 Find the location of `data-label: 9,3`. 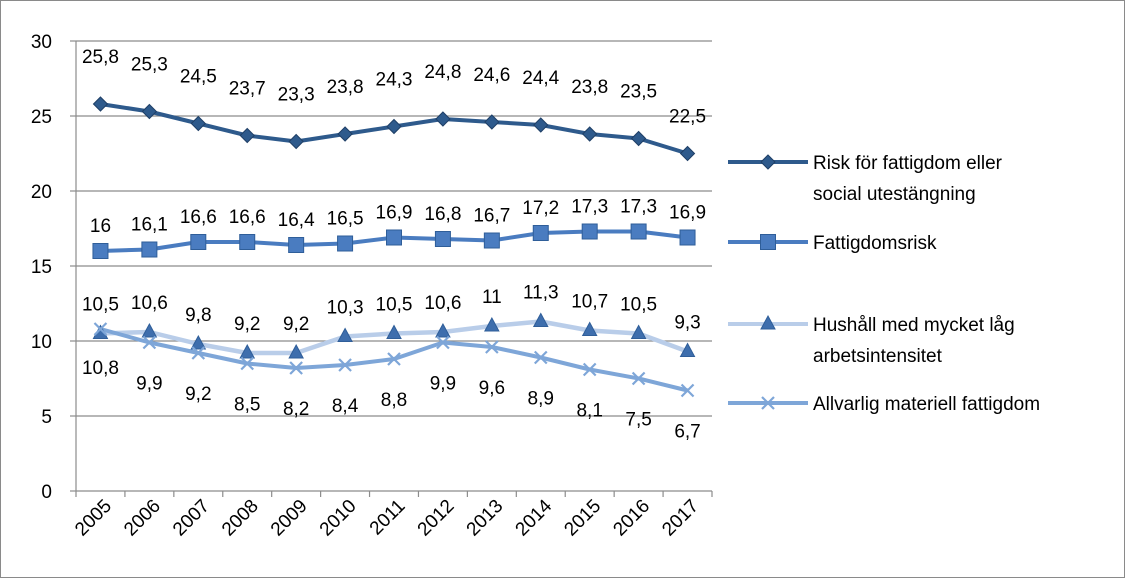

data-label: 9,3 is located at coordinates (687, 323).